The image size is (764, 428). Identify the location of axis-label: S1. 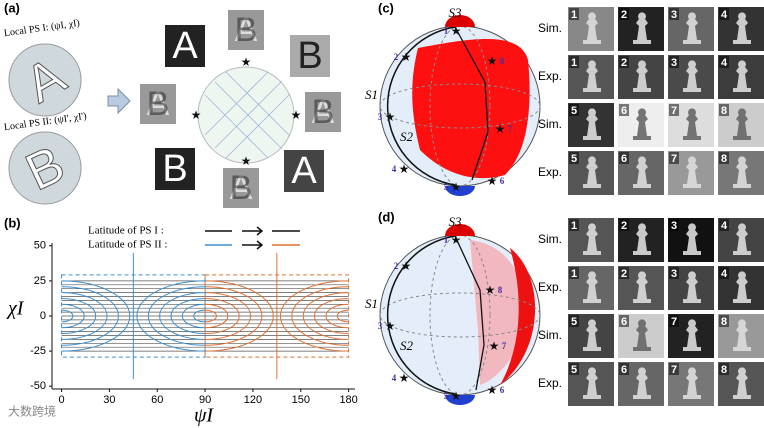
(371, 94).